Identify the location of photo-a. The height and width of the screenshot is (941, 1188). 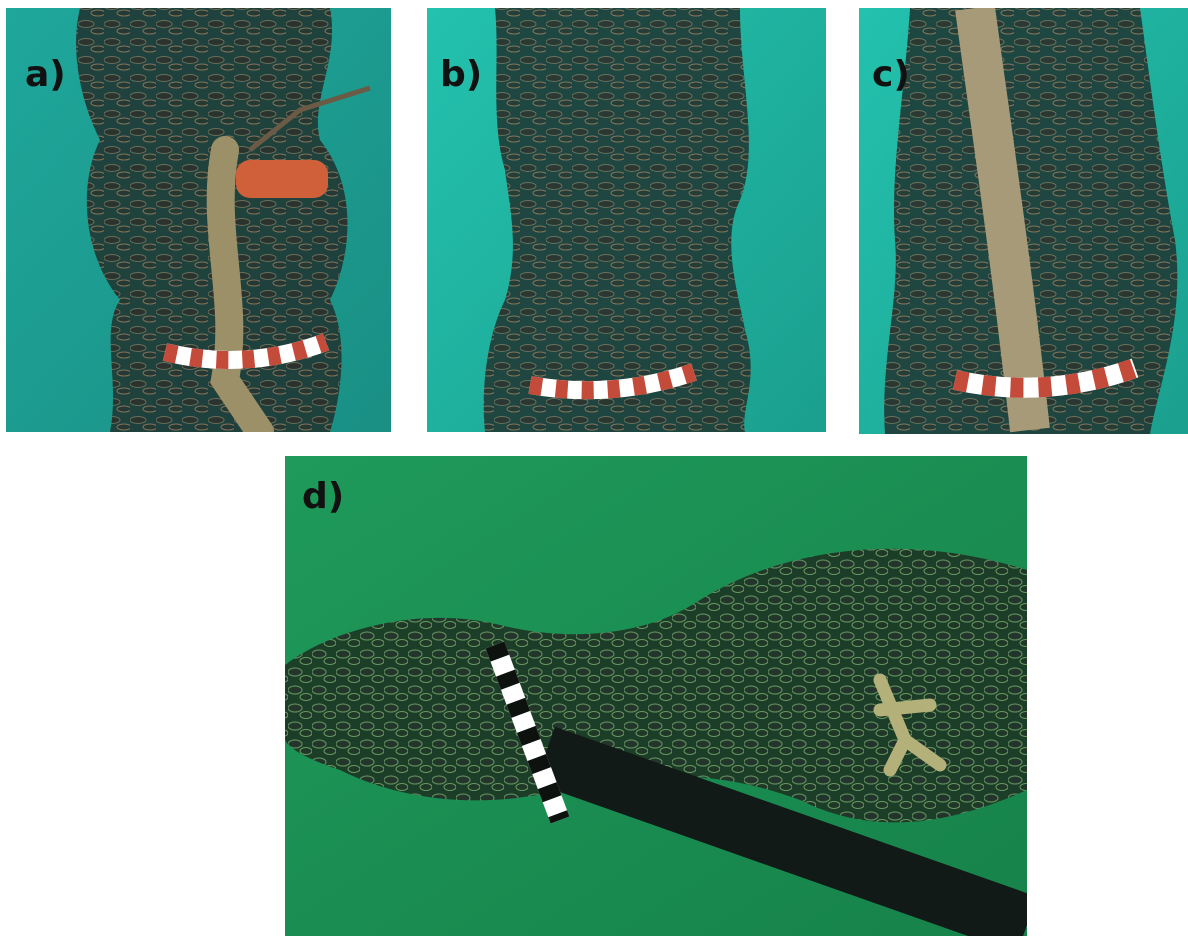
(198, 220).